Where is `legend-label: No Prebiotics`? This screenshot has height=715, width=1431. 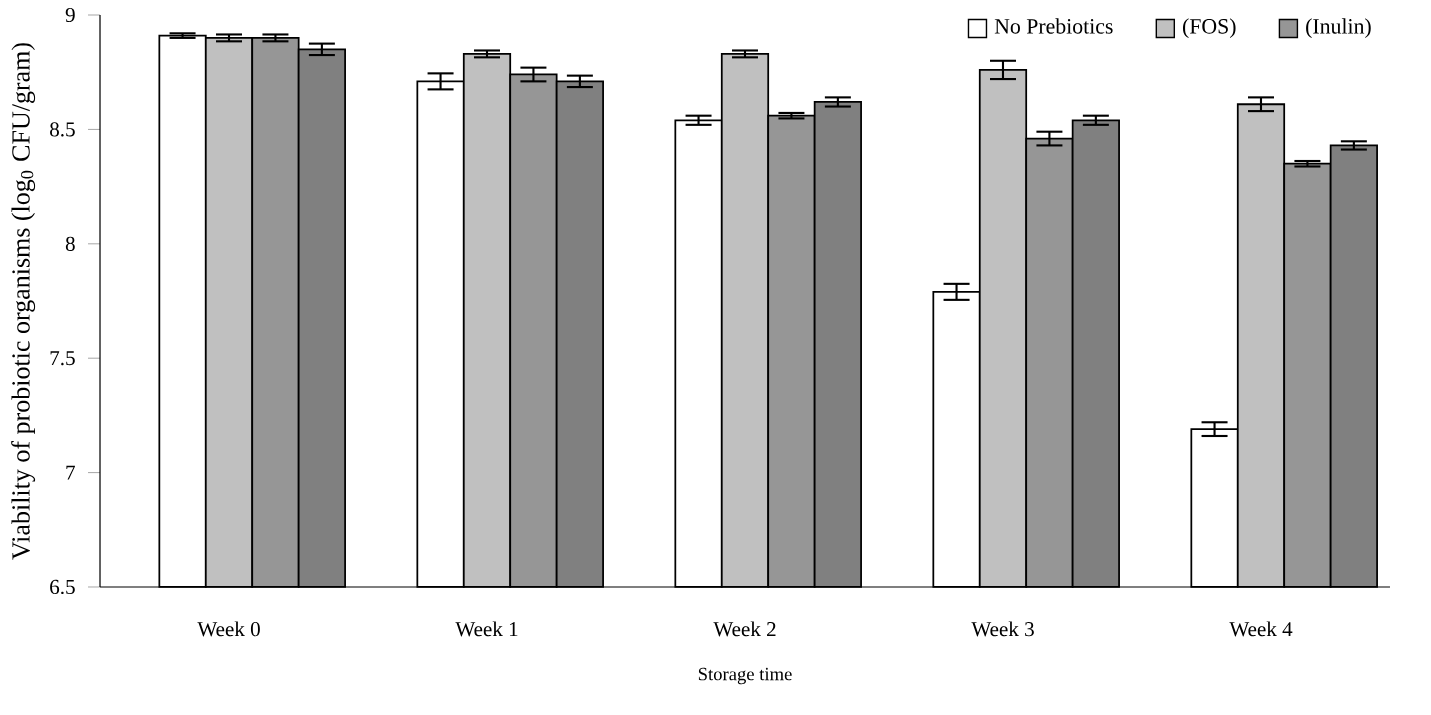 legend-label: No Prebiotics is located at coordinates (1053, 26).